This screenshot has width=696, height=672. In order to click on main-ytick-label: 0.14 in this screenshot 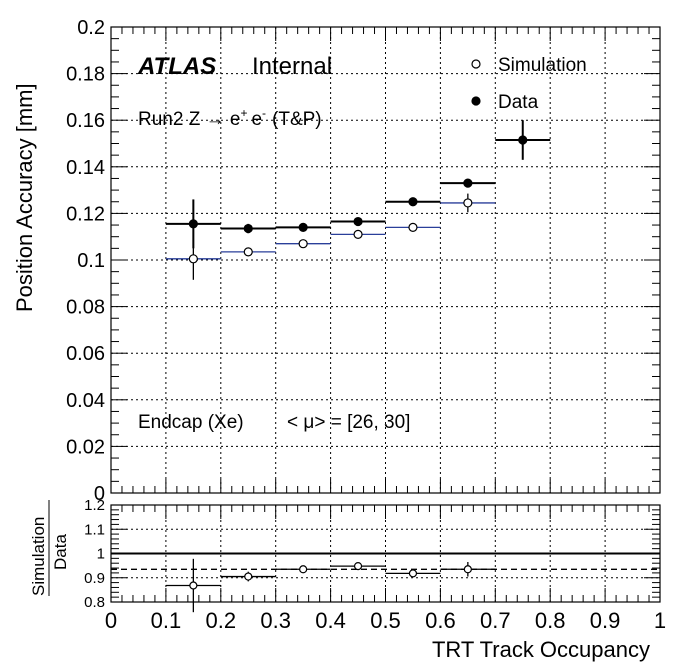, I will do `click(85, 168)`.